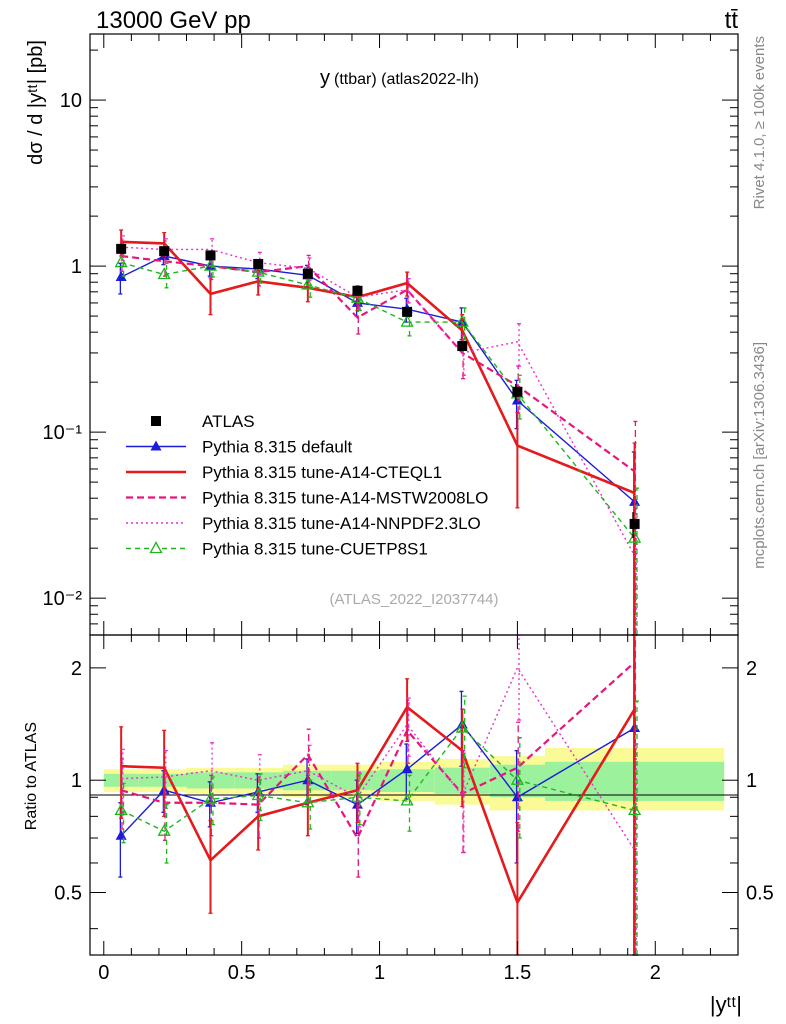  Describe the element at coordinates (31, 776) in the screenshot. I see `ratio-ylabel: Ratio to ATLAS` at that location.